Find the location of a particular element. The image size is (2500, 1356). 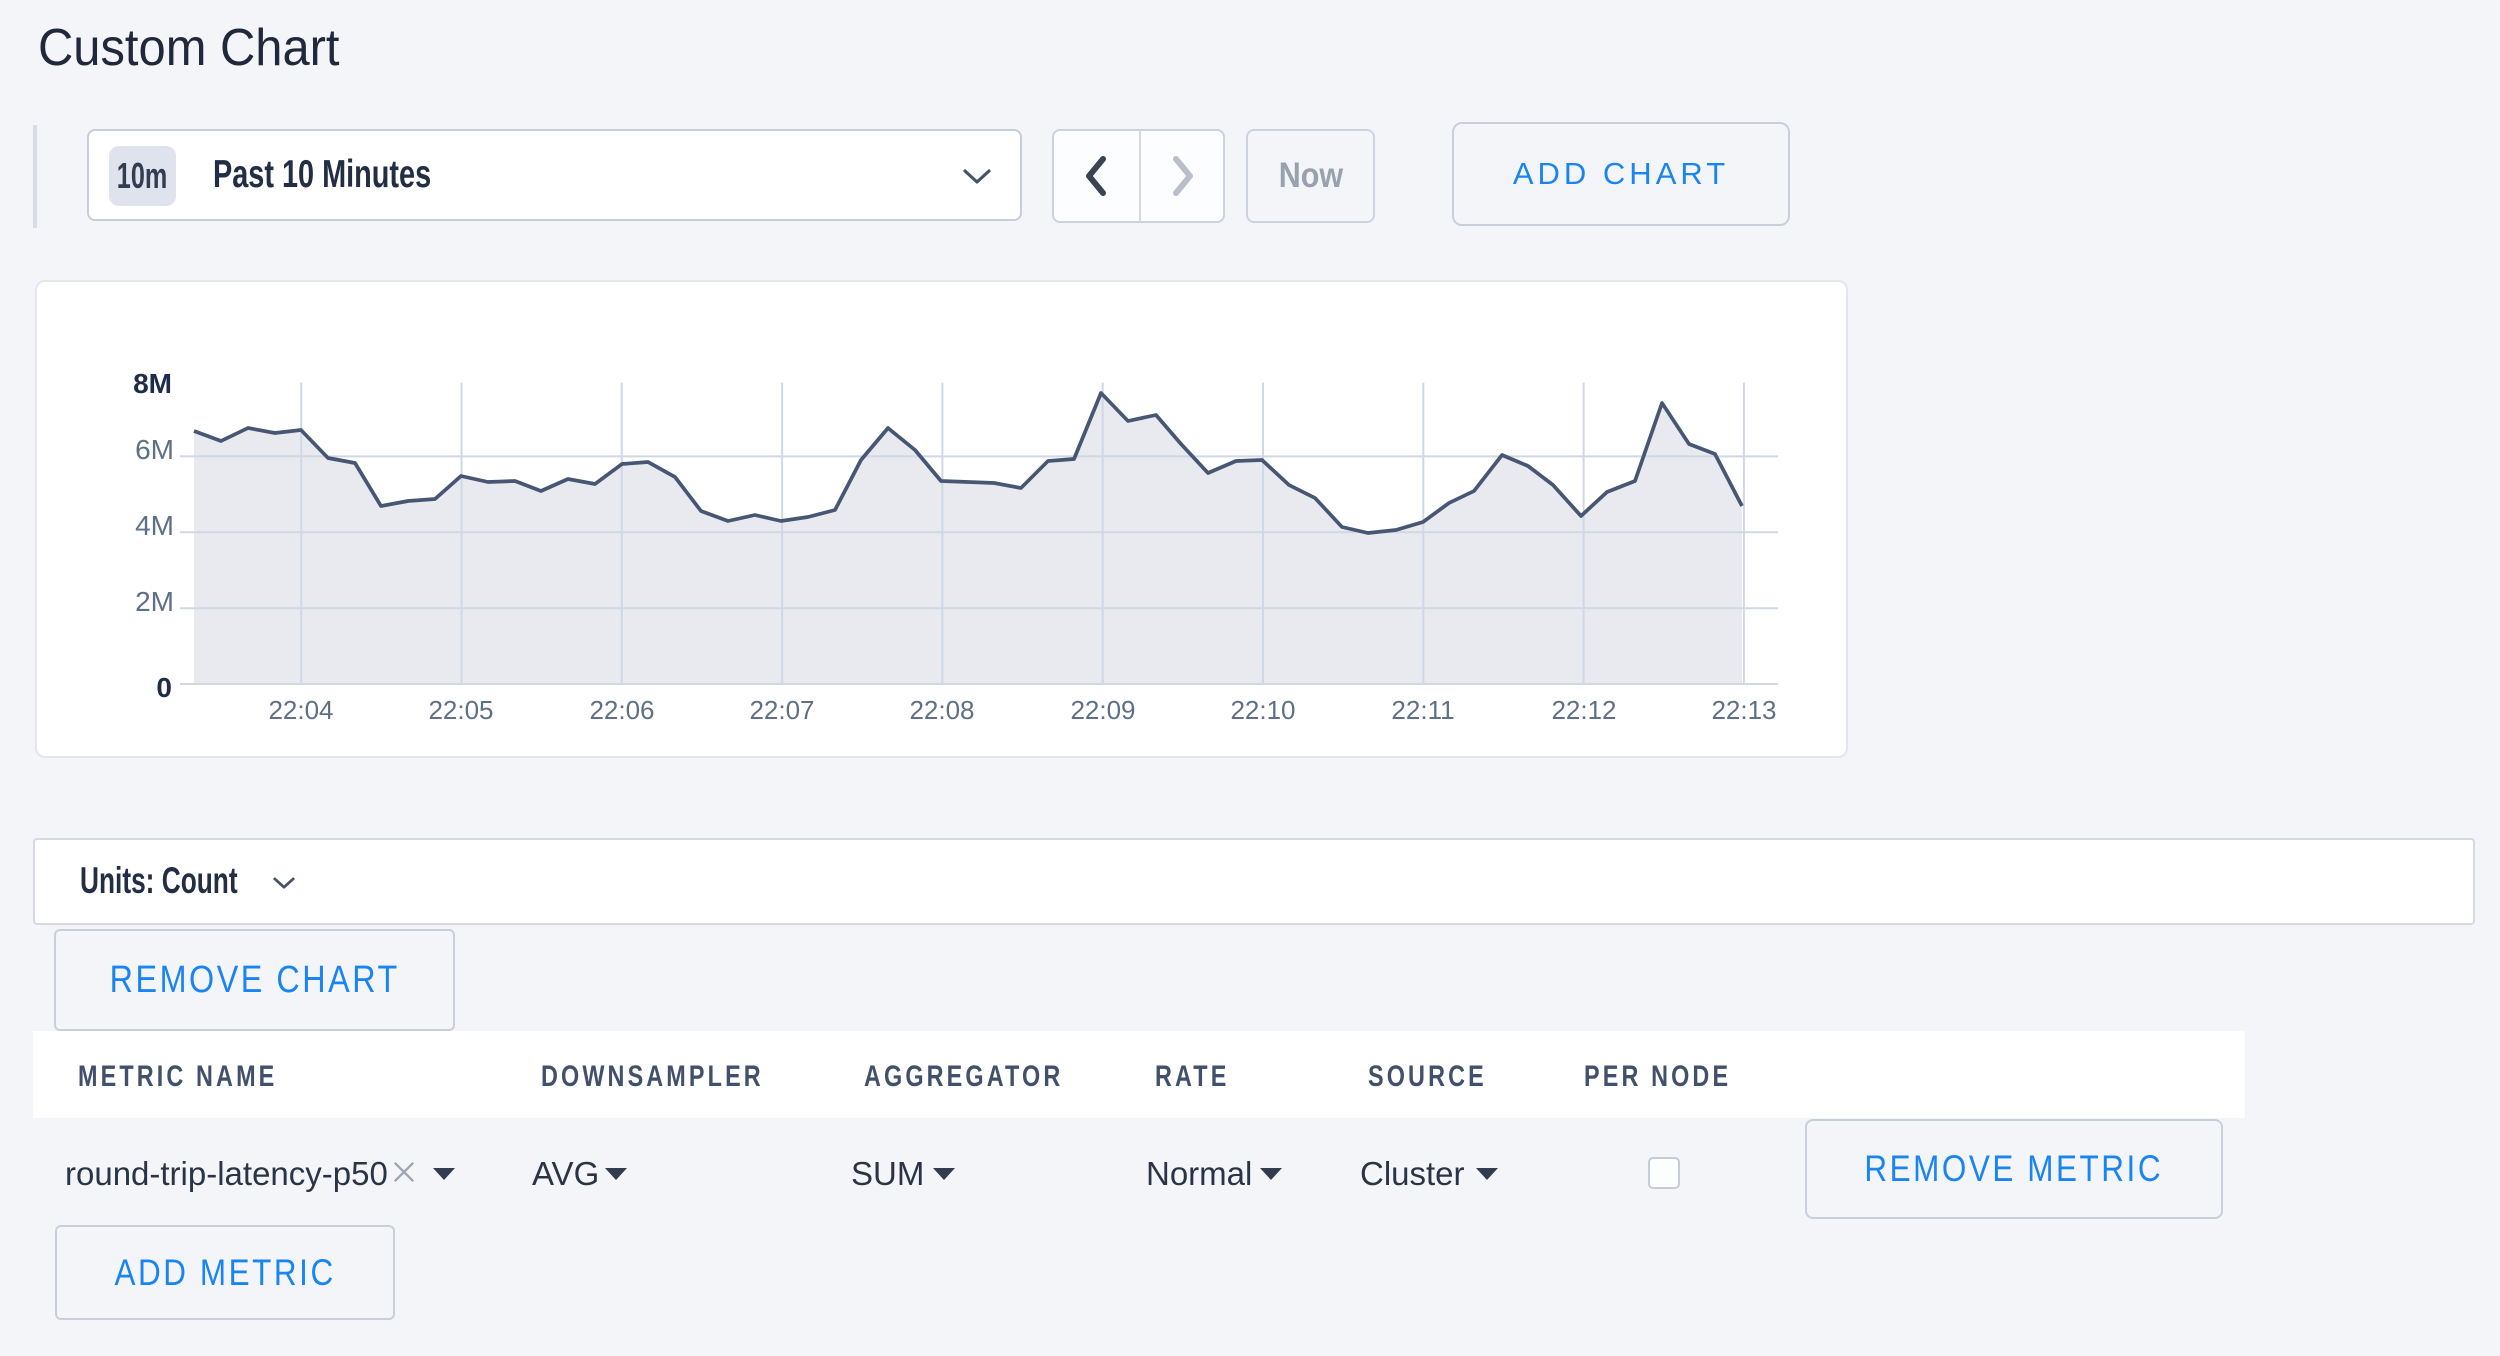

svg-text: 22:09 is located at coordinates (1102, 710).